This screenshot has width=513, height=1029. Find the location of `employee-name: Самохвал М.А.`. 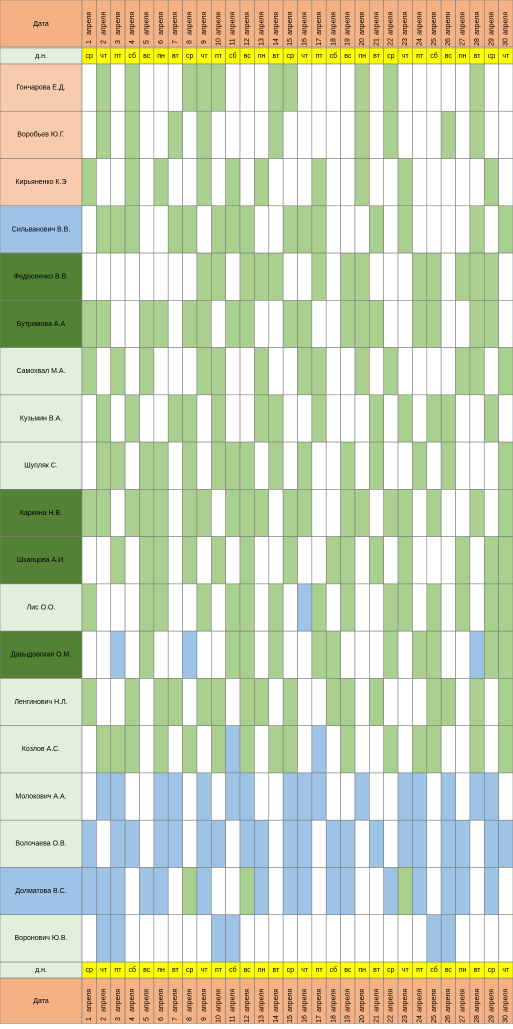

employee-name: Самохвал М.А. is located at coordinates (40, 371).